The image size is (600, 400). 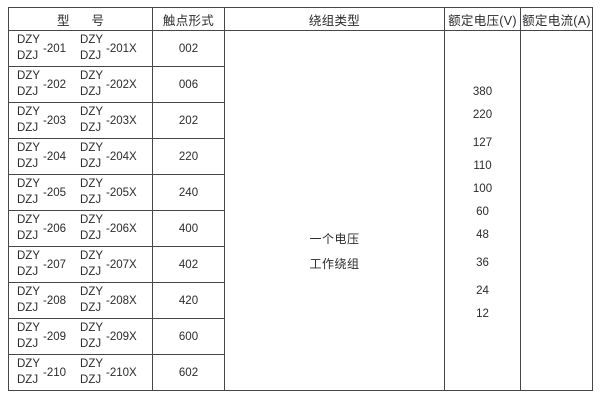 I want to click on model-group-base: DZY DZJ -201, so click(x=41, y=48).